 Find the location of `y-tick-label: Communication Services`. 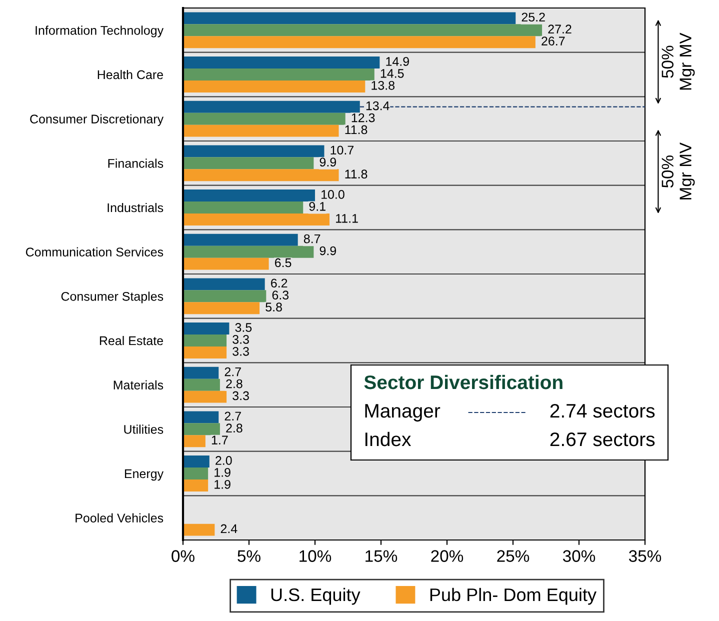

y-tick-label: Communication Services is located at coordinates (95, 251).